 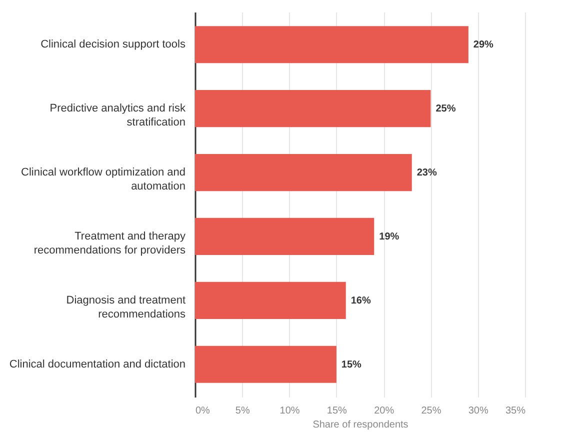 What do you see at coordinates (126, 307) in the screenshot?
I see `y-tick-label: Diagnosis and treatment recommendations` at bounding box center [126, 307].